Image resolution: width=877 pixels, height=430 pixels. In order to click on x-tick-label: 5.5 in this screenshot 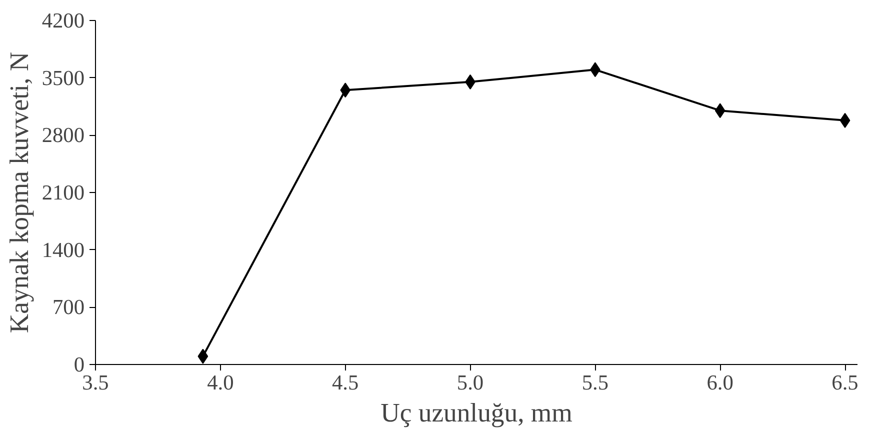, I will do `click(595, 382)`.